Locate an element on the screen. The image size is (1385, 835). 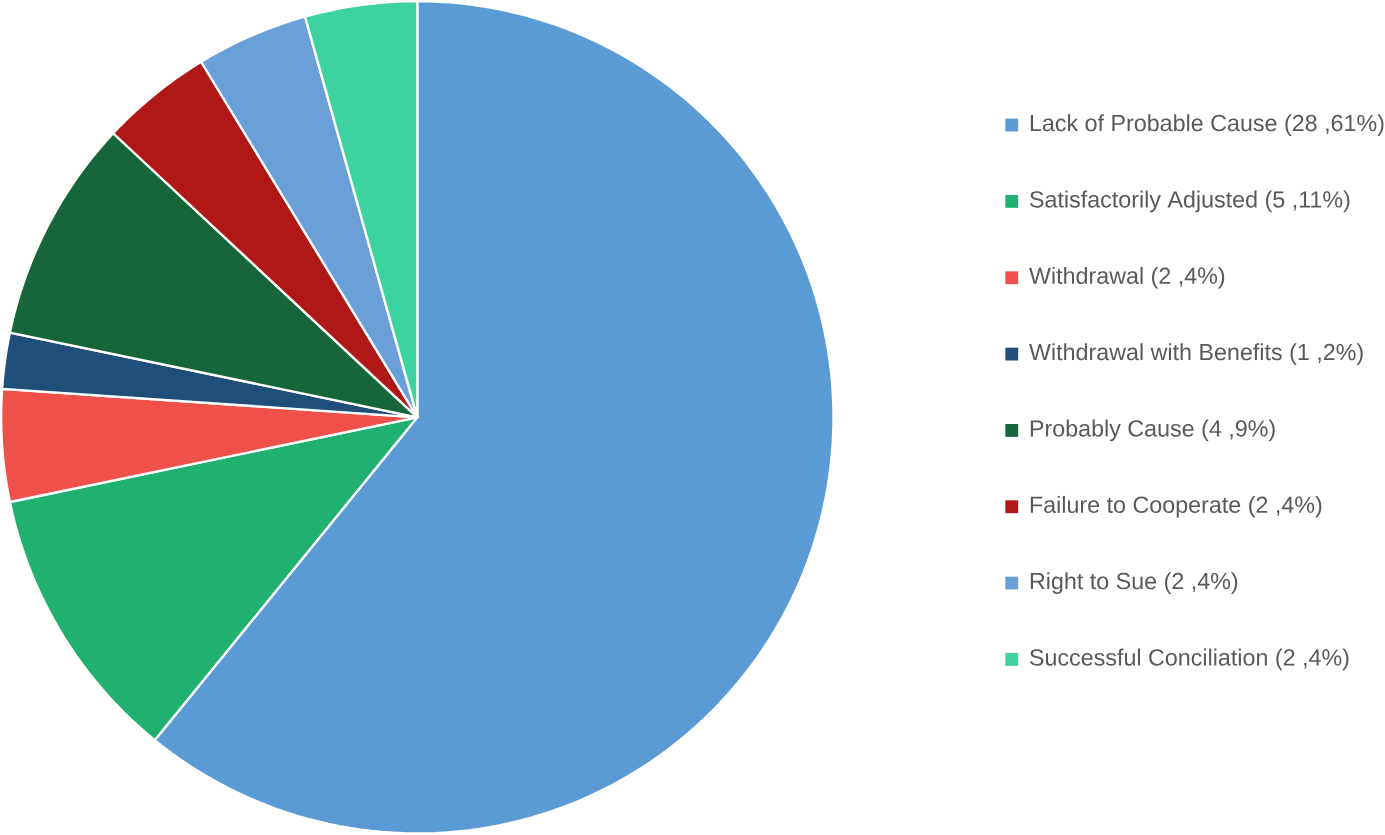
legend-label: Lack of Probable Cause (28 ,61%) is located at coordinates (1207, 125).